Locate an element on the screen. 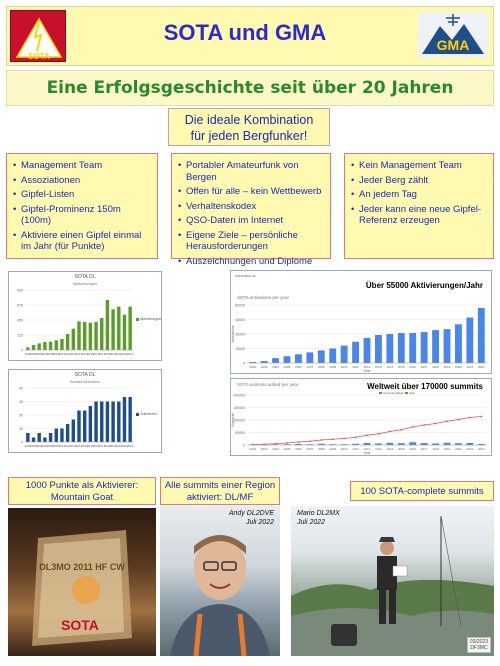  x-tick-label: 2022 is located at coordinates (130, 446).